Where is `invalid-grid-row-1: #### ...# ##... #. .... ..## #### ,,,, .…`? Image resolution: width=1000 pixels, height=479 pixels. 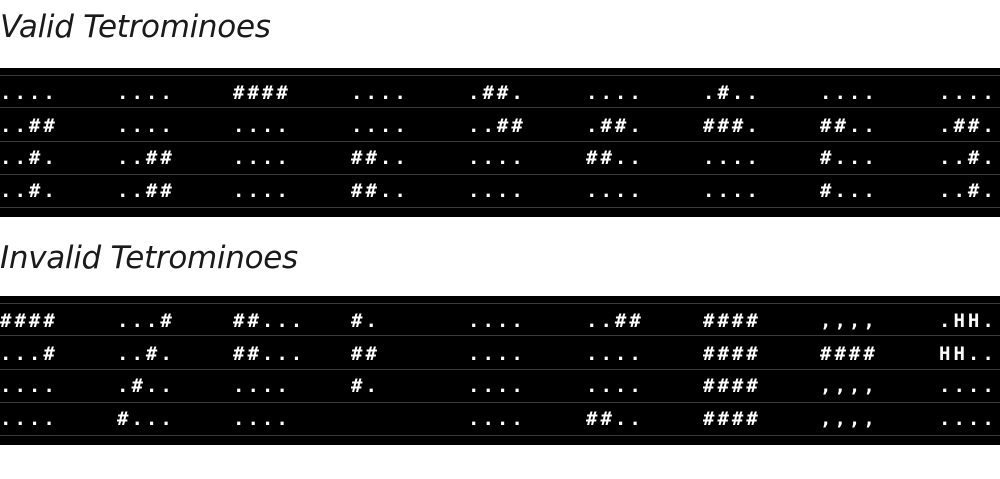 invalid-grid-row-1: #### ...# ##... #. .... ..## #### ,,,, .… is located at coordinates (500, 320).